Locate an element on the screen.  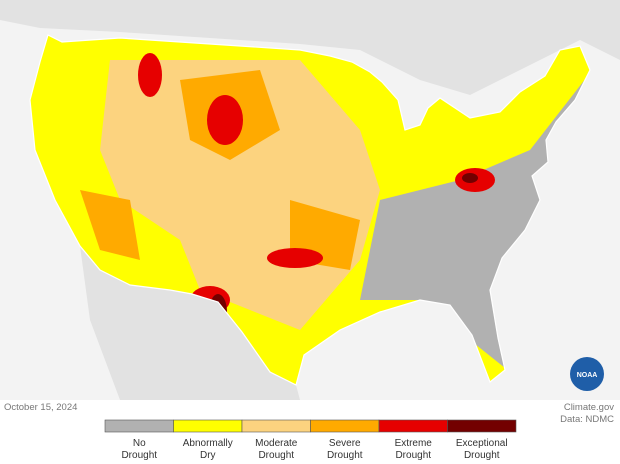
legend-label: Moderate is located at coordinates (276, 443).